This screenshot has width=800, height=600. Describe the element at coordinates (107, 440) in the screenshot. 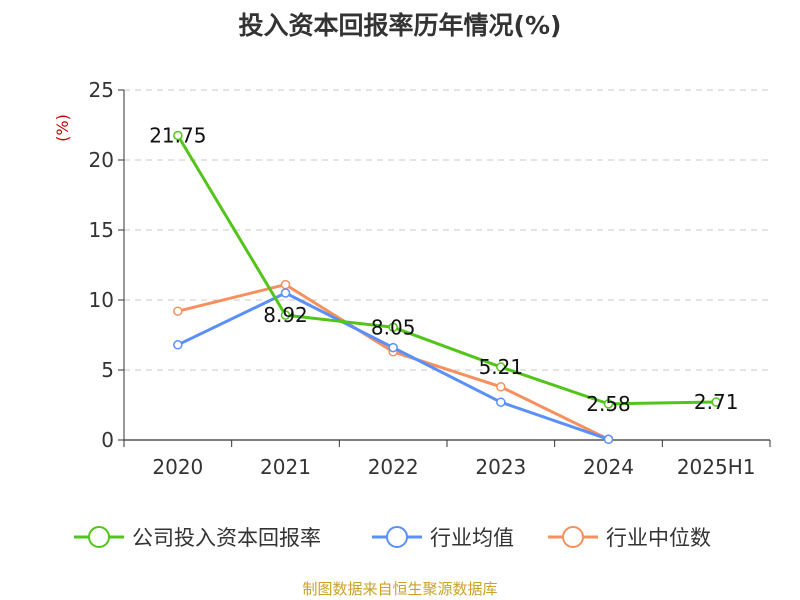

I see `y-tick-label: 0` at that location.